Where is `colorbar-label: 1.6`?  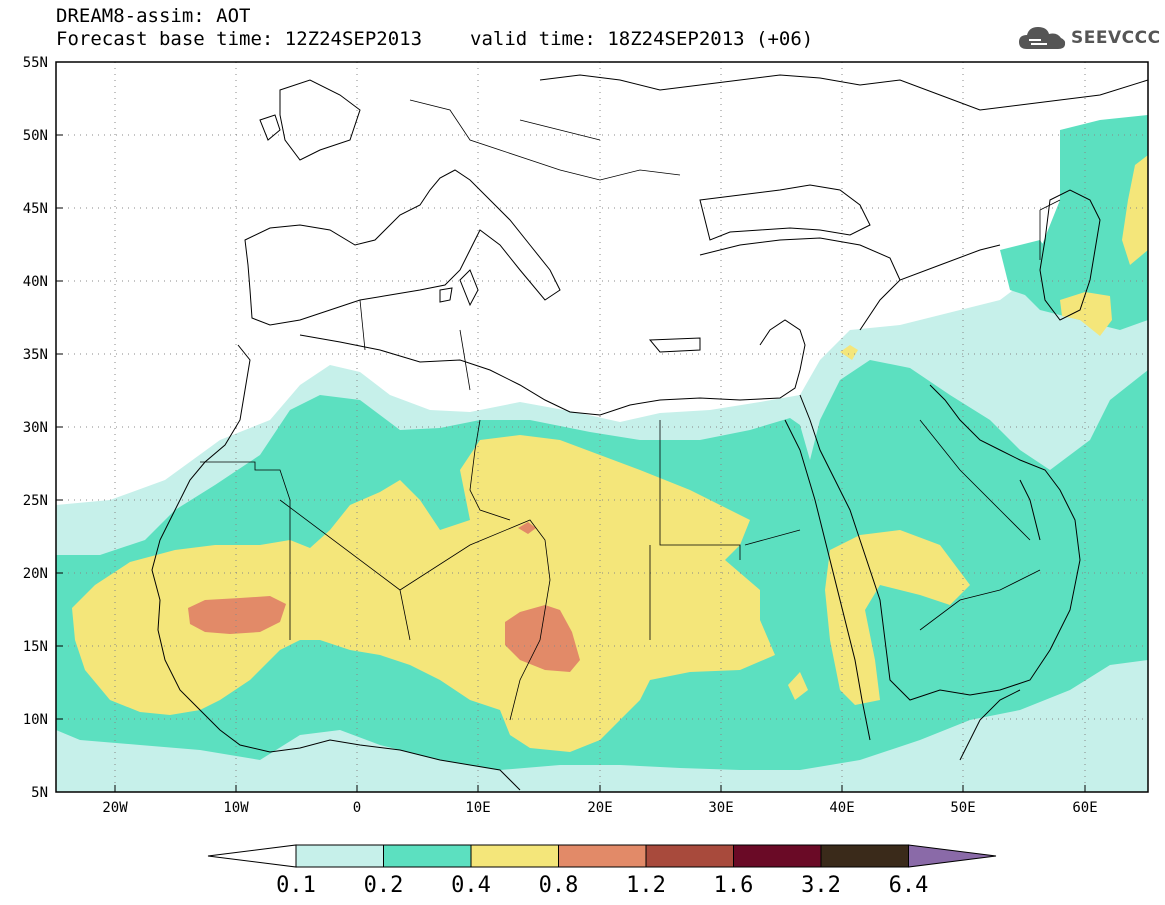
colorbar-label: 1.6 is located at coordinates (734, 885).